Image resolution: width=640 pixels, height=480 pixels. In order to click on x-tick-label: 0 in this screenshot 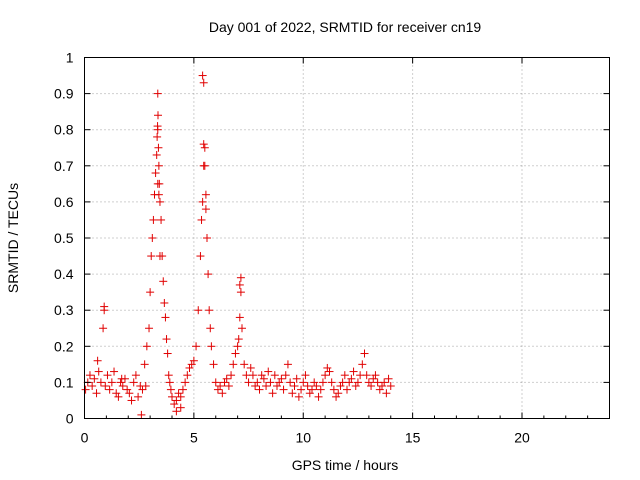, I will do `click(85, 438)`.